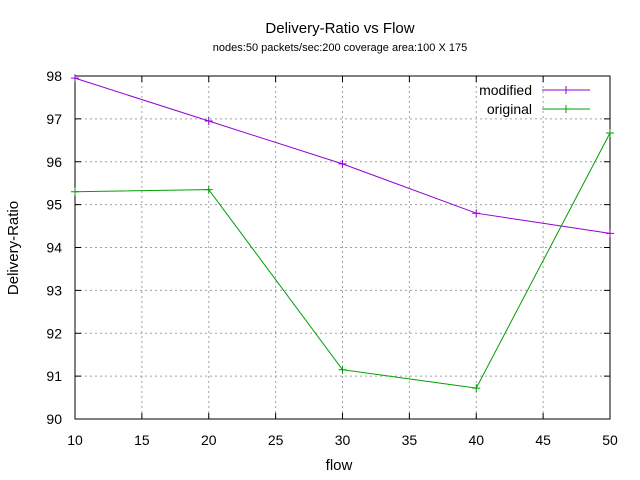 The image size is (640, 480). I want to click on chart-title: Delivery-Ratio vs Flow, so click(339, 28).